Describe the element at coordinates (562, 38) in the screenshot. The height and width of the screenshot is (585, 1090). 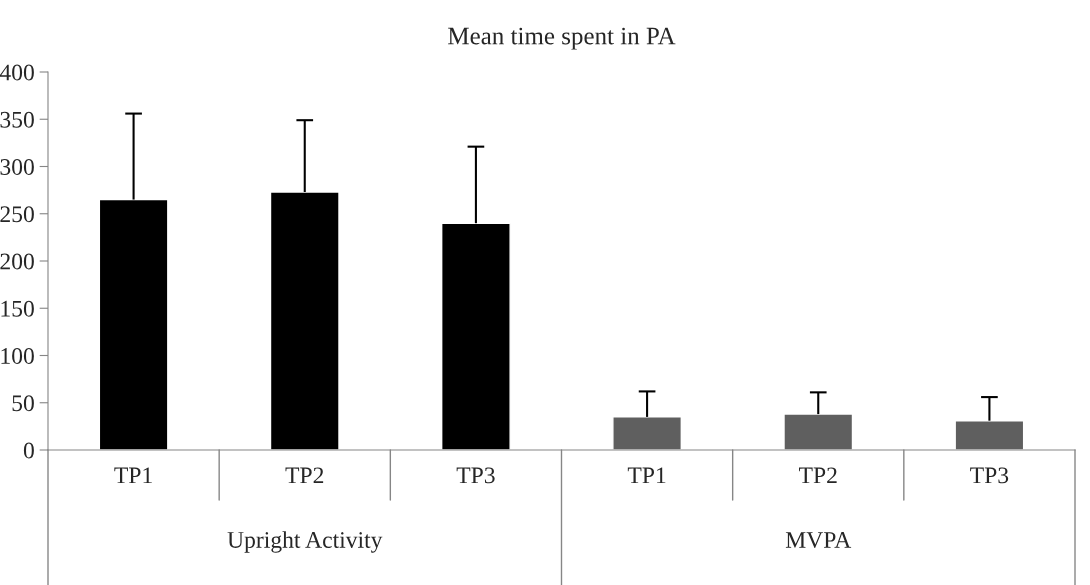
I see `chart-title: Mean time spent in PA` at that location.